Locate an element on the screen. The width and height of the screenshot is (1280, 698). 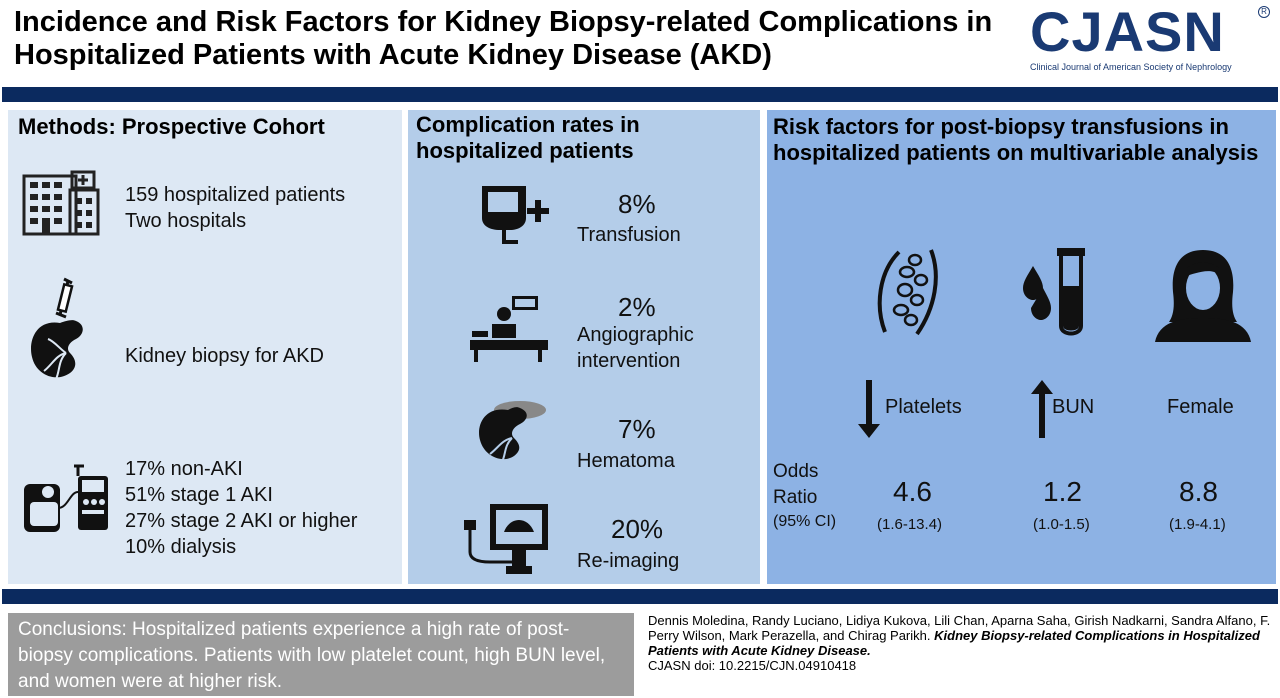
odds-label: Odds is located at coordinates (796, 471).